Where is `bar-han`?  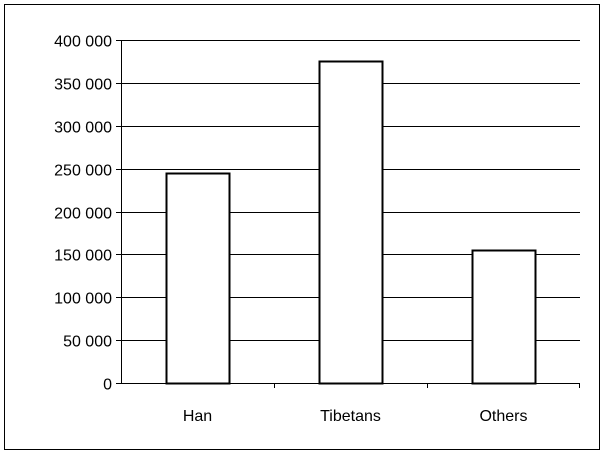
bar-han is located at coordinates (198, 278).